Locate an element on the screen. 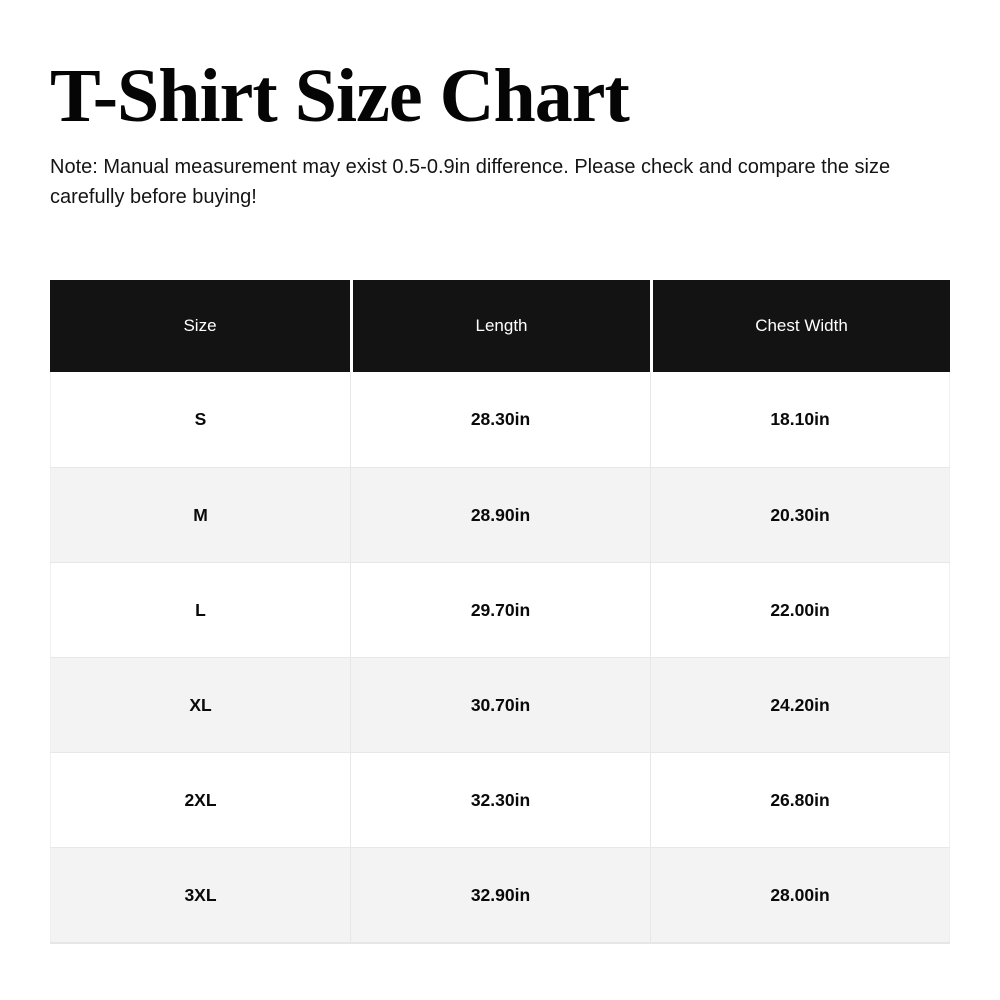 Image resolution: width=1000 pixels, height=1000 pixels. length-cell: 28.90in is located at coordinates (500, 515).